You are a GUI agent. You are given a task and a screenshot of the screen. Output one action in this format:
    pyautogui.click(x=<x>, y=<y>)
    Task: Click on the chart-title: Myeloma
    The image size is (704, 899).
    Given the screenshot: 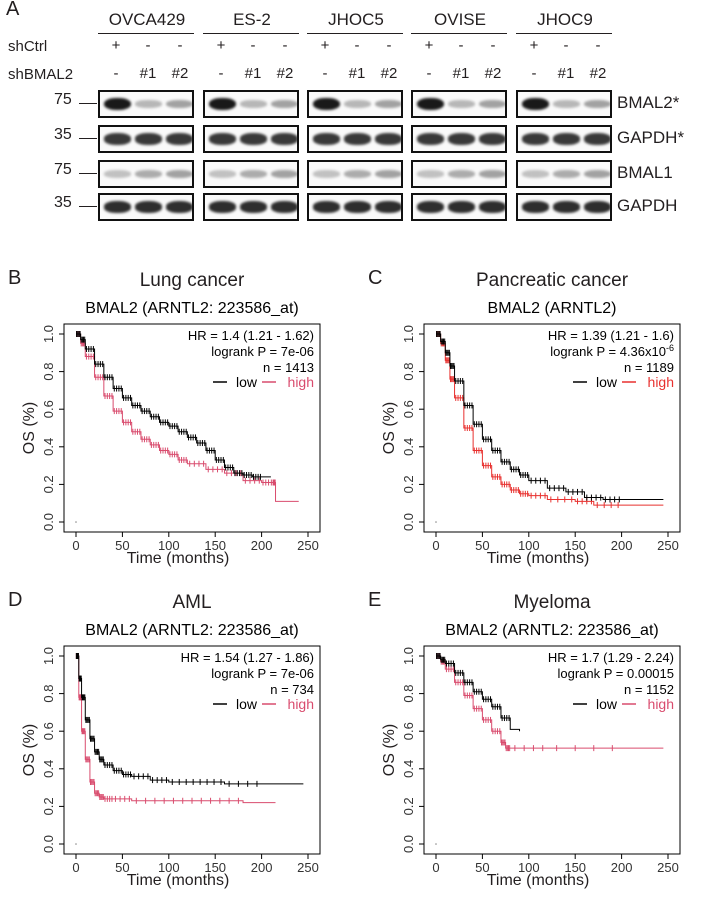 What is the action you would take?
    pyautogui.click(x=552, y=602)
    